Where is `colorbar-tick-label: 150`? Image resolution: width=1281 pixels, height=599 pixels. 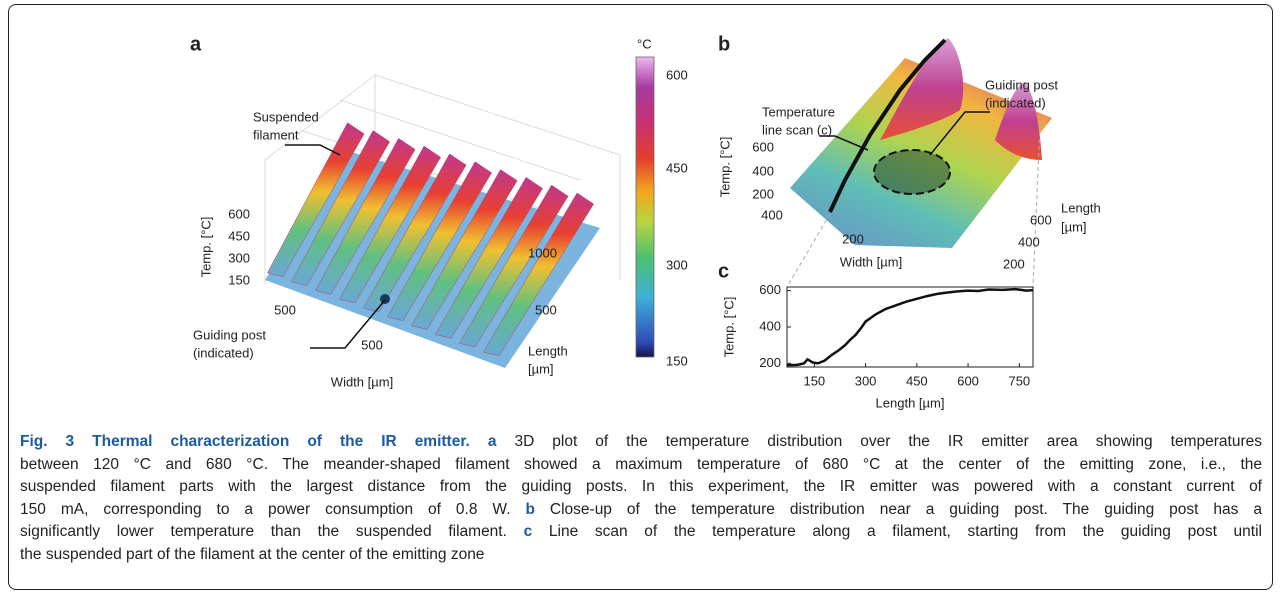
colorbar-tick-label: 150 is located at coordinates (677, 360).